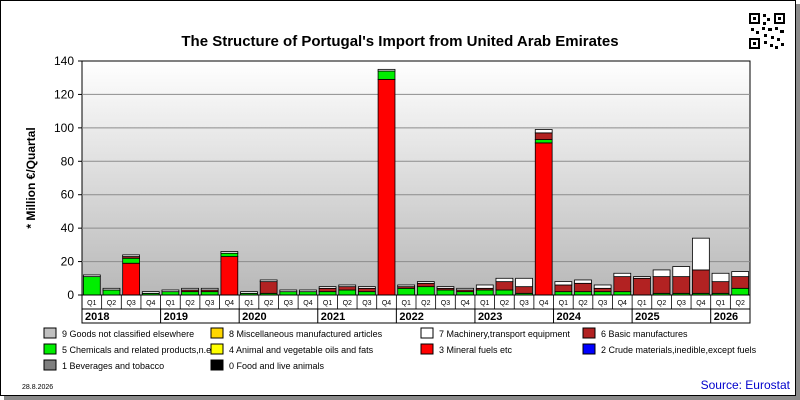 The width and height of the screenshot is (800, 400). Describe the element at coordinates (767, 31) in the screenshot. I see `qr-code-icon` at that location.